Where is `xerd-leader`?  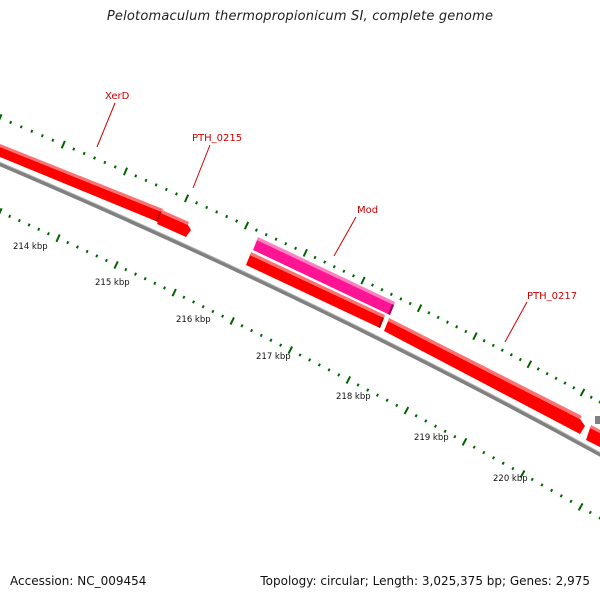 xerd-leader is located at coordinates (106, 125).